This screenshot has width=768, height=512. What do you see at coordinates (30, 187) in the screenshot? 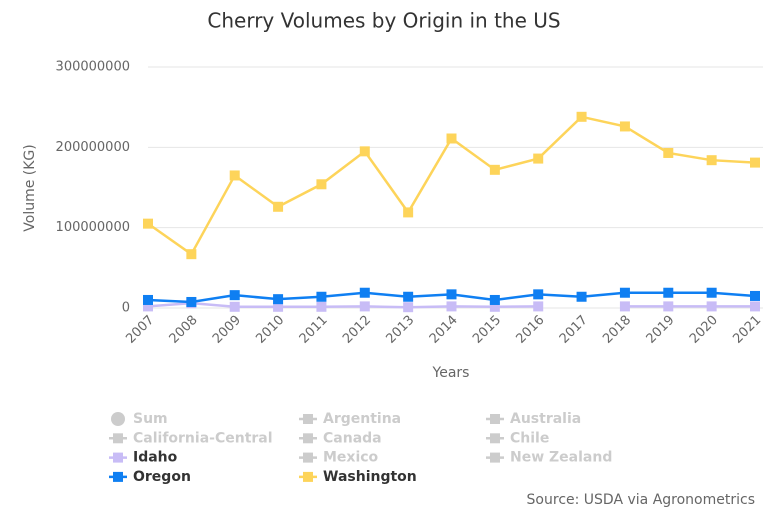
I see `y-axis-title: Volume (KG)` at bounding box center [30, 187].